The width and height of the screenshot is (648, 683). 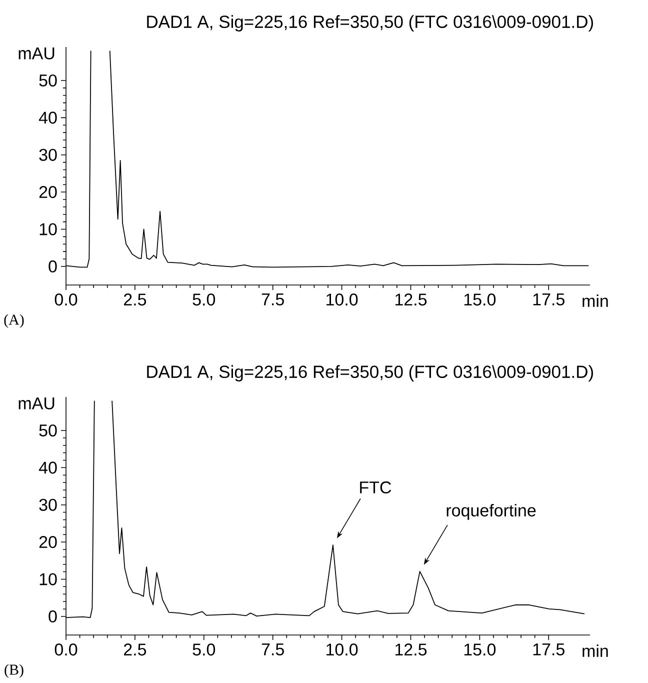 What do you see at coordinates (376, 487) in the screenshot?
I see `annotation: FTC` at bounding box center [376, 487].